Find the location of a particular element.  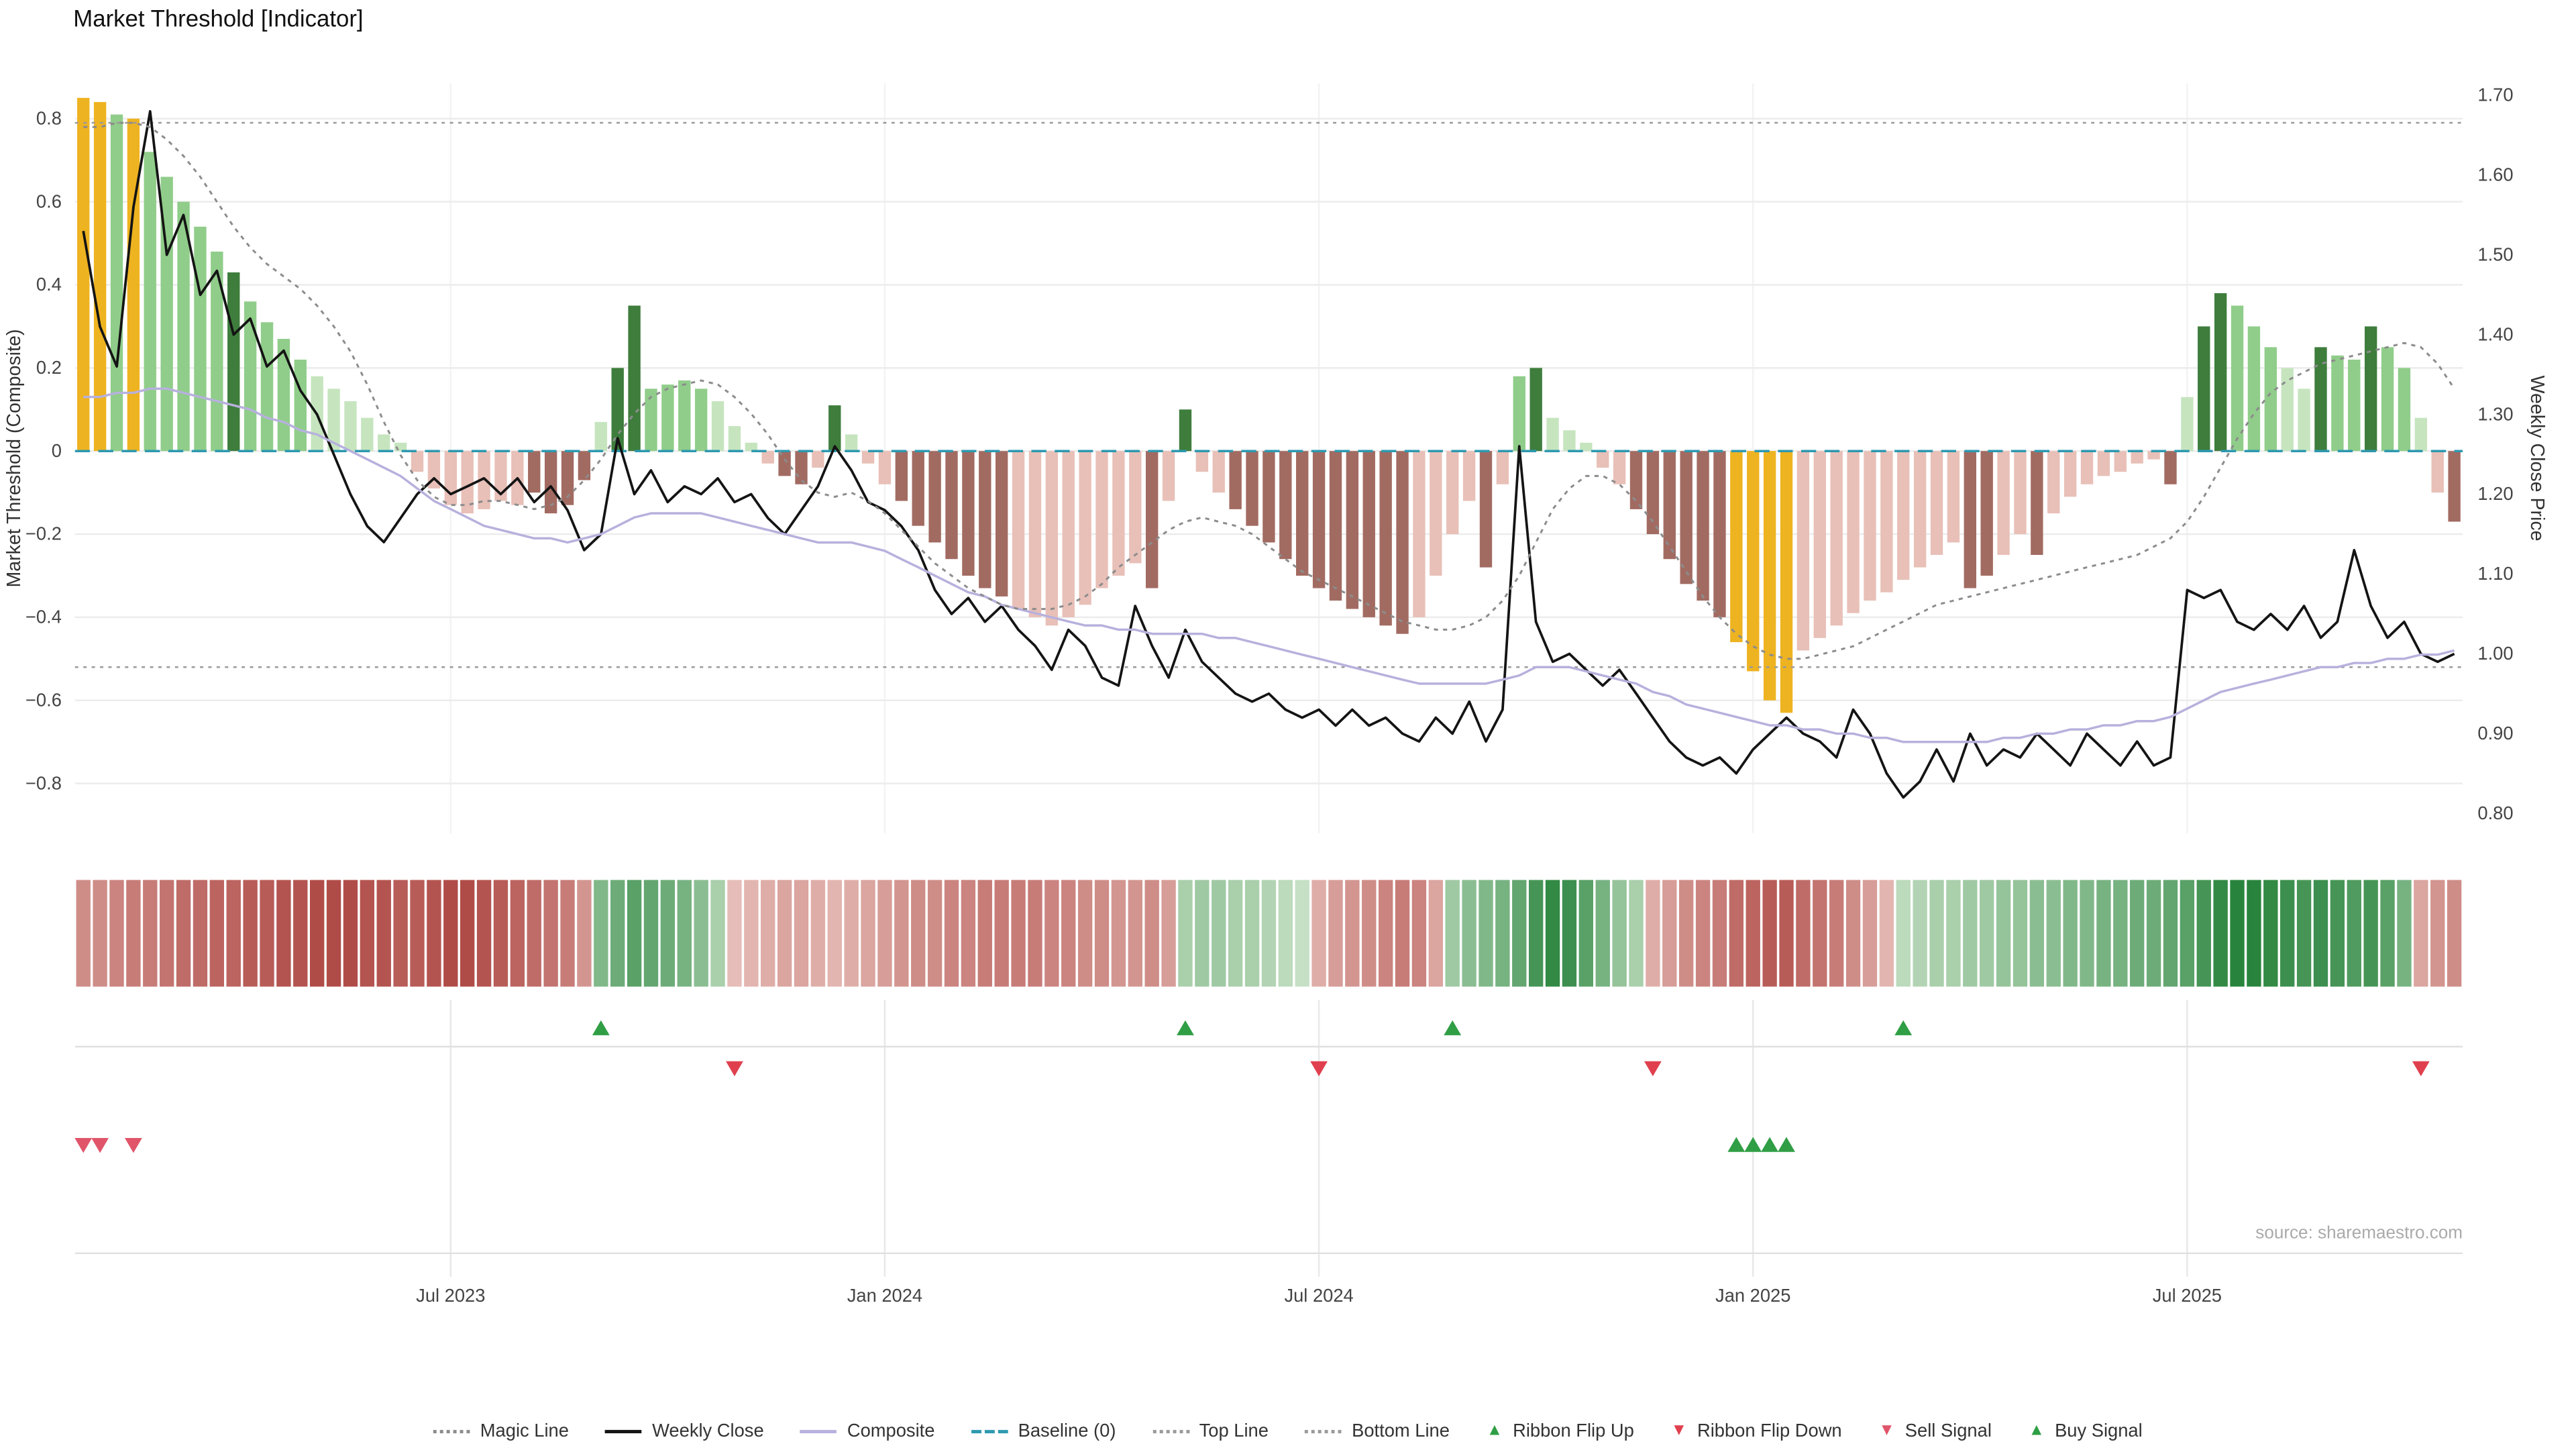

legend-item-buy-signal: ▲ Buy Signal is located at coordinates (2086, 1432).